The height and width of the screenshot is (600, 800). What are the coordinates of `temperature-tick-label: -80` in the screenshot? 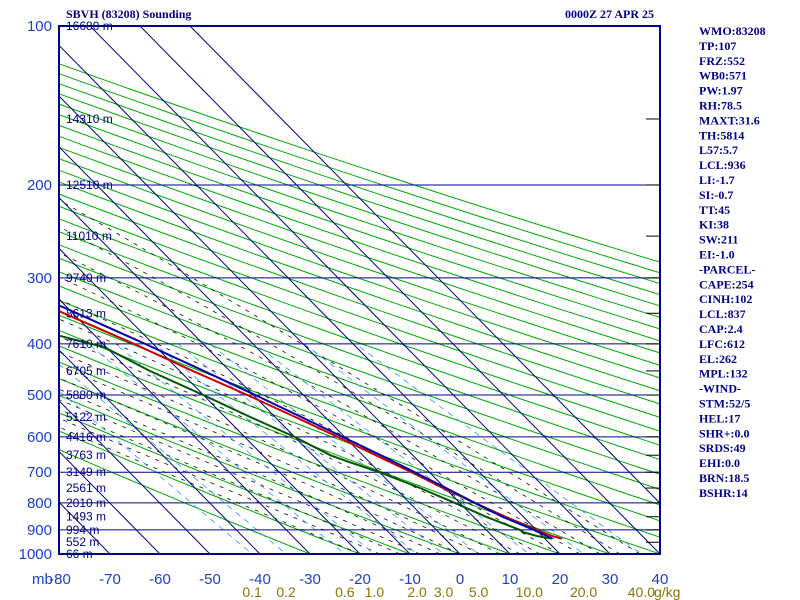 It's located at (60, 579).